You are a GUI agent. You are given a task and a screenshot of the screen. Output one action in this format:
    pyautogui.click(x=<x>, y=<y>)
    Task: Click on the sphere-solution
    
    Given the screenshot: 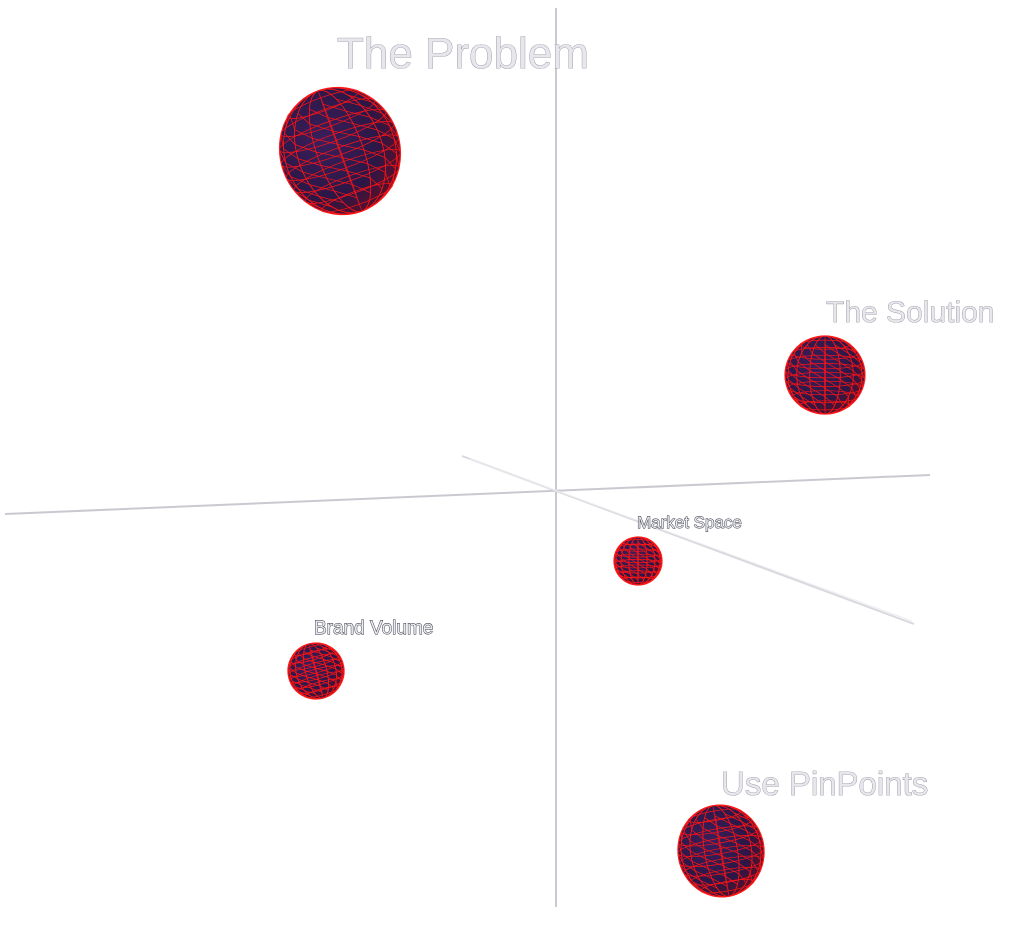 What is the action you would take?
    pyautogui.click(x=825, y=375)
    